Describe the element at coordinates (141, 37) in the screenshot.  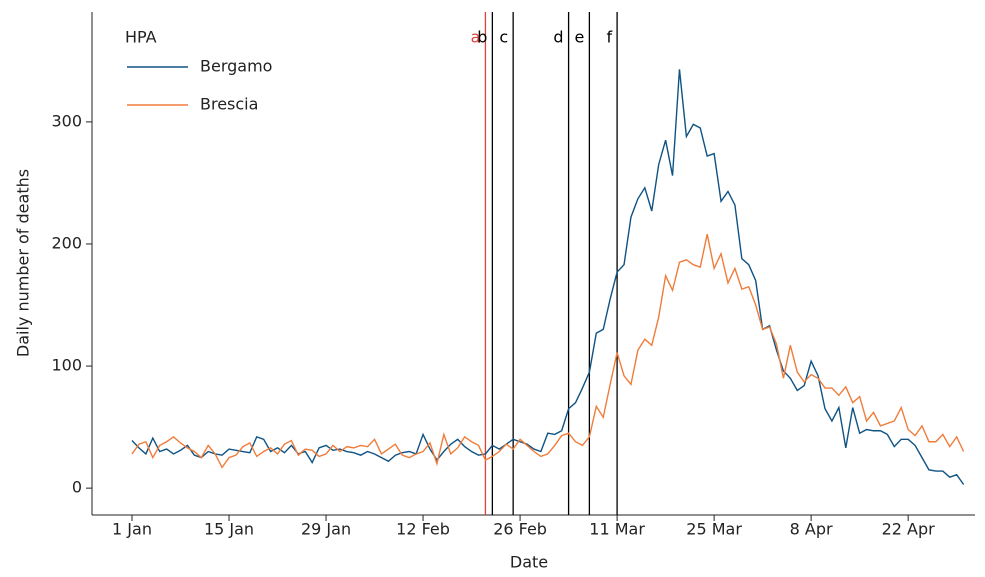
I see `legend-title: HPA` at that location.